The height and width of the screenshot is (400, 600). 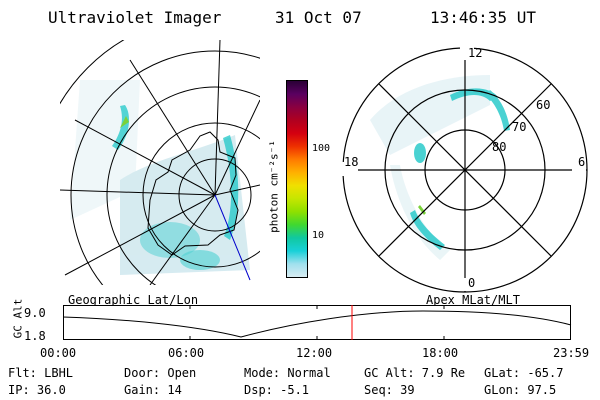 I want to click on info-dsp: Dsp: -5.1, so click(x=277, y=390).